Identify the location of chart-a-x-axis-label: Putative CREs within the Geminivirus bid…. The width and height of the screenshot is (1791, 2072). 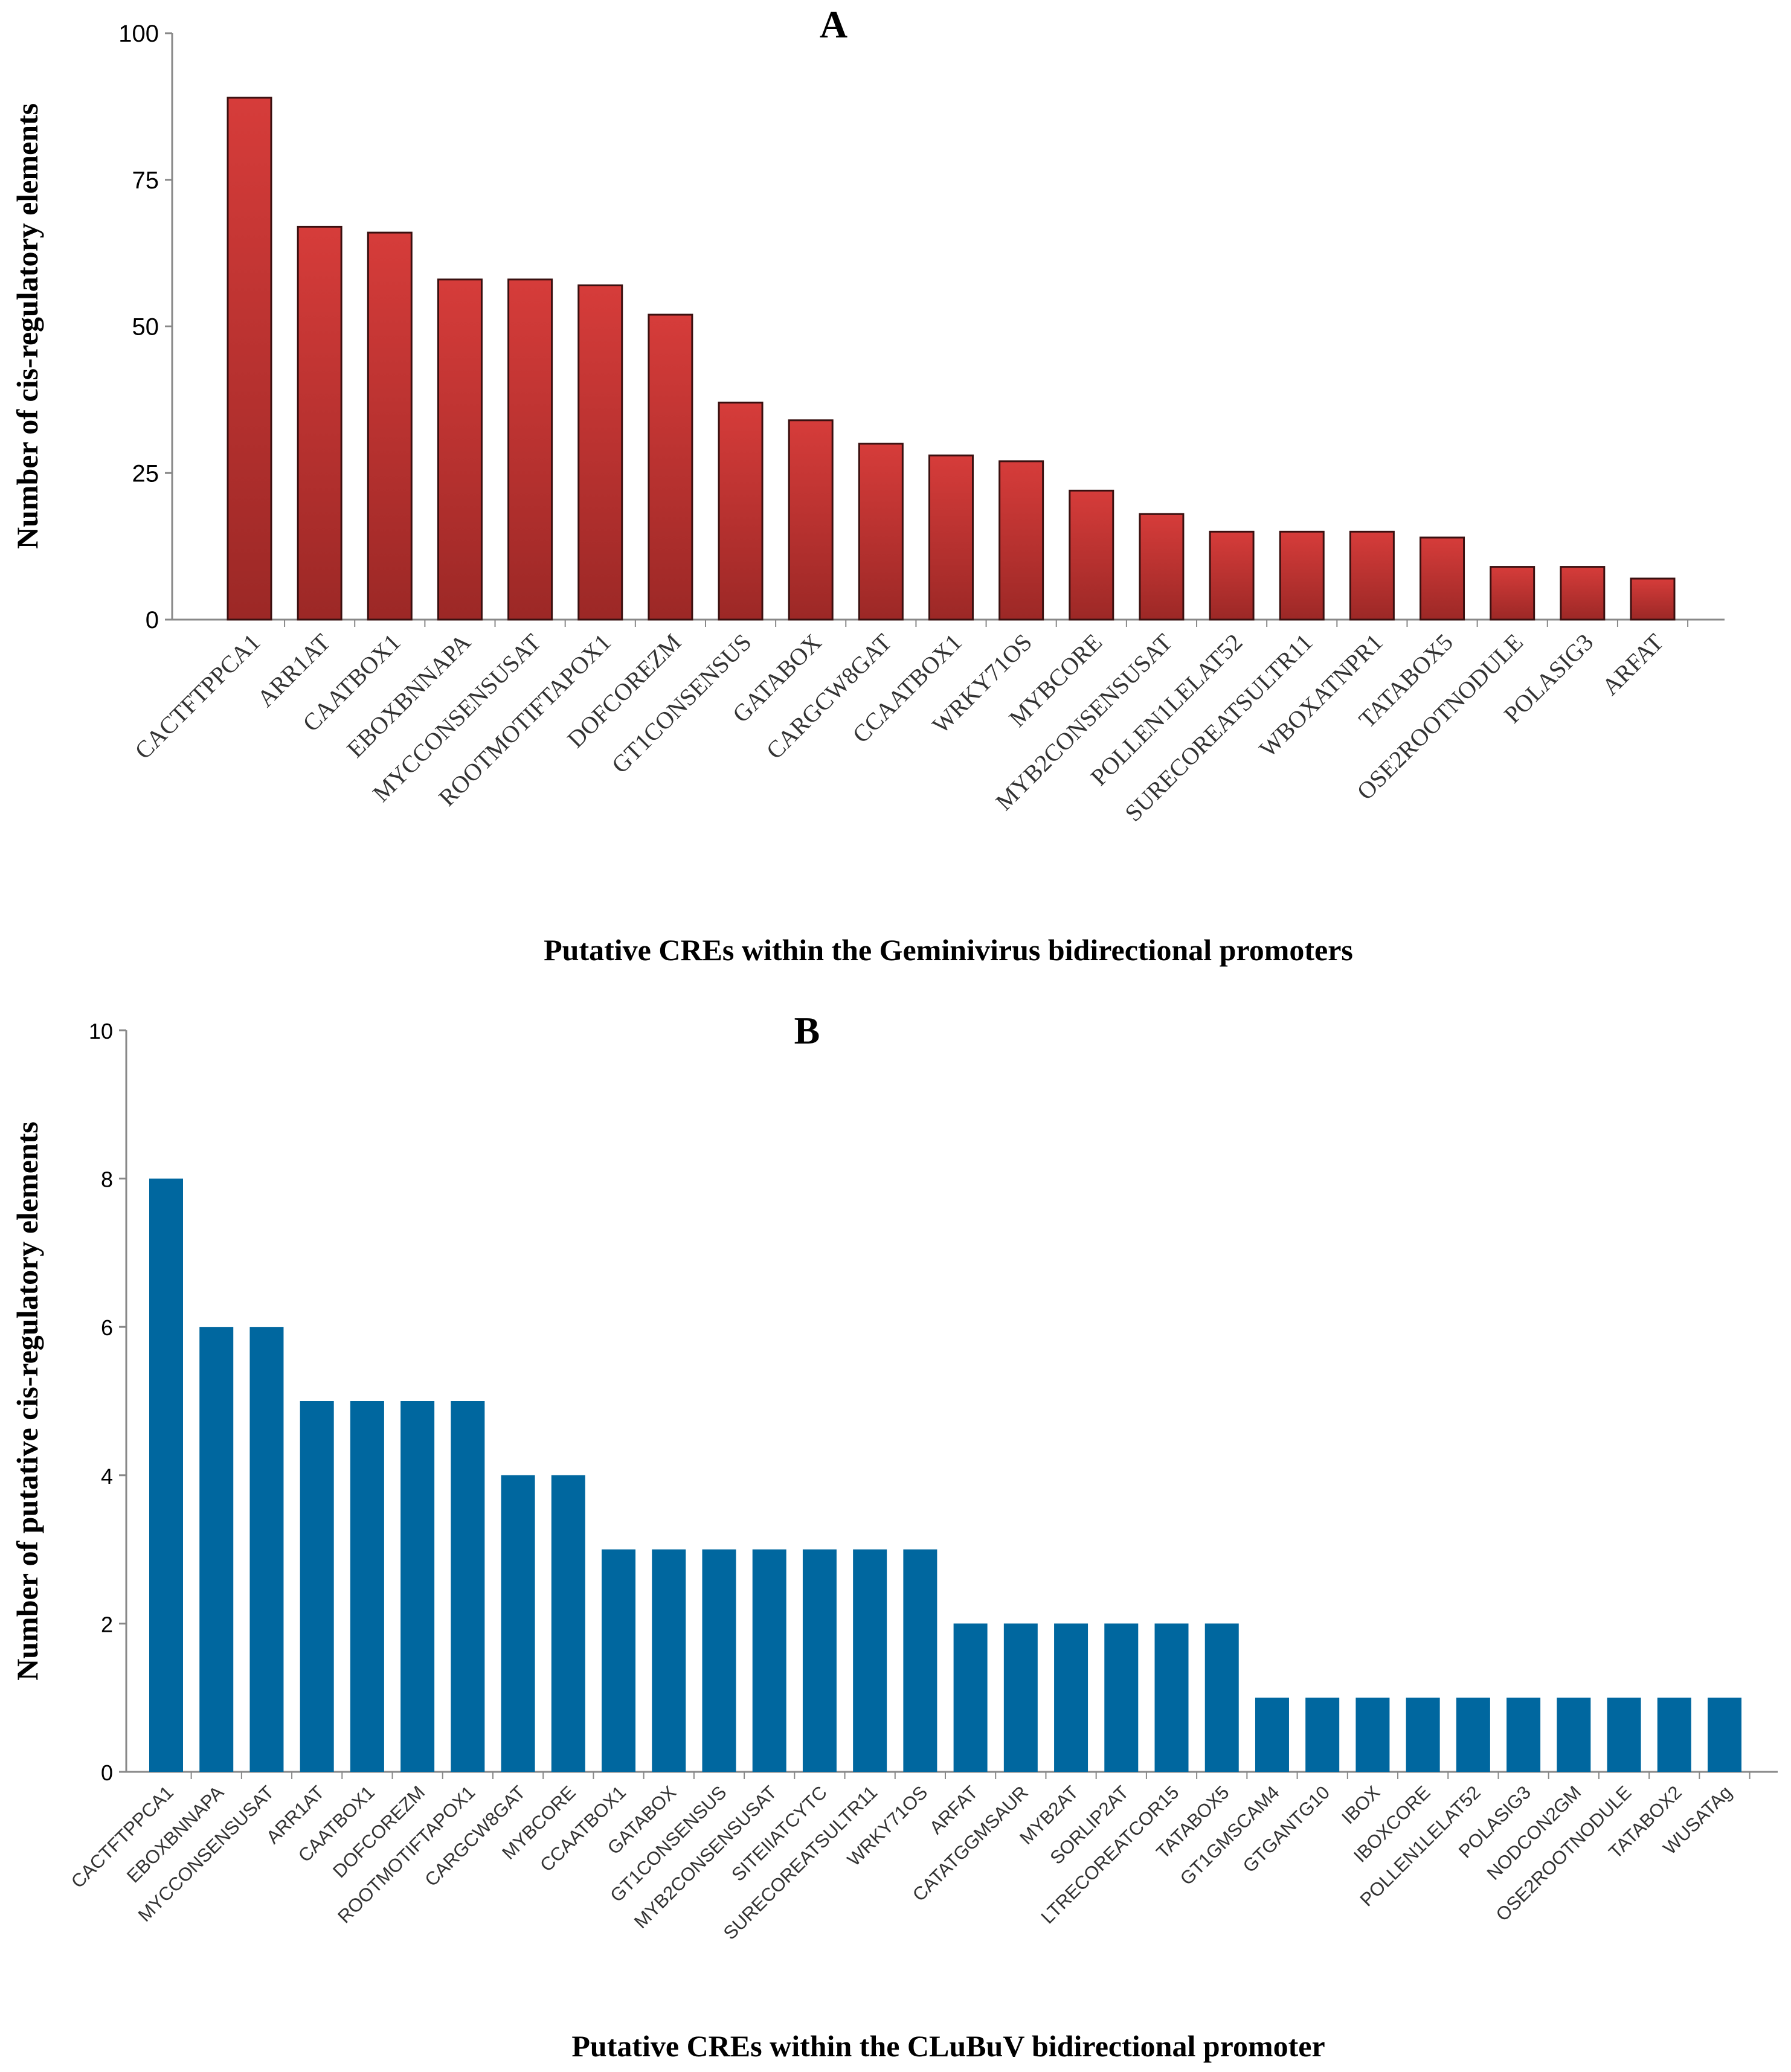
(948, 950).